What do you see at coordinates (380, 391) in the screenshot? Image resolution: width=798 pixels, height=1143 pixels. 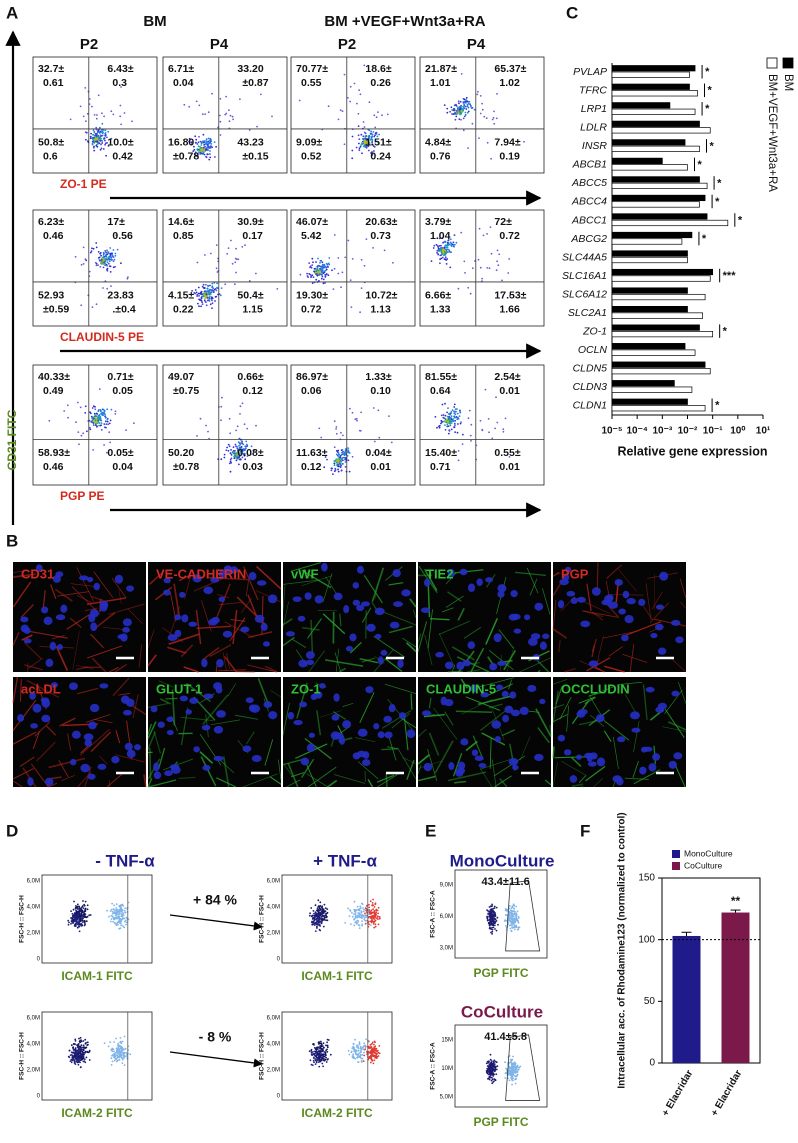 I see `quadrant-value: 0.10` at bounding box center [380, 391].